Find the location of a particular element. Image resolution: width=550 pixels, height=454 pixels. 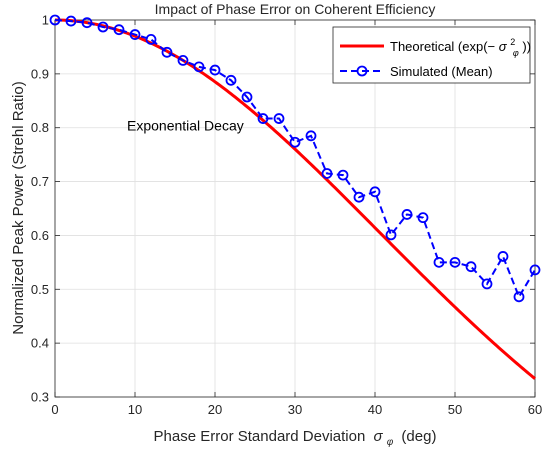

x-tick-label: 20 is located at coordinates (215, 409).